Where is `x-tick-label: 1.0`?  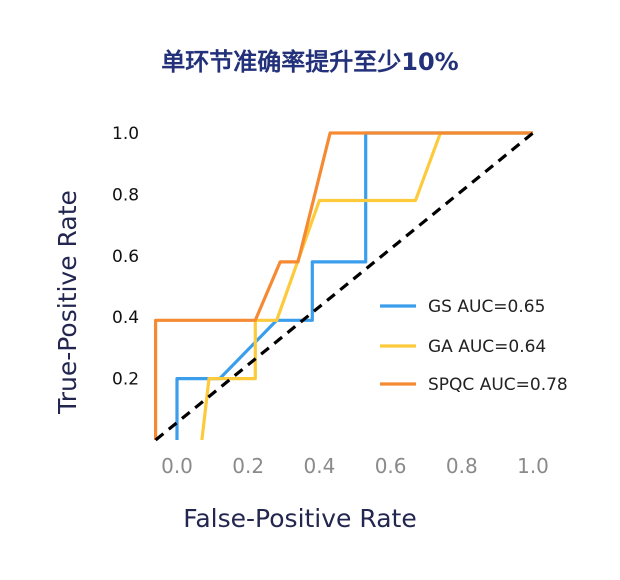
x-tick-label: 1.0 is located at coordinates (533, 466).